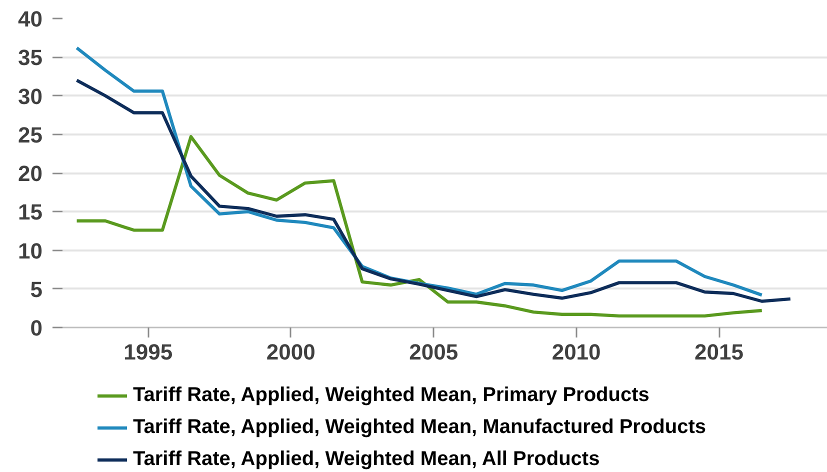  Describe the element at coordinates (419, 427) in the screenshot. I see `legend-label: Tariff Rate, Applied, Weighted Mean, Manufactured Products` at that location.